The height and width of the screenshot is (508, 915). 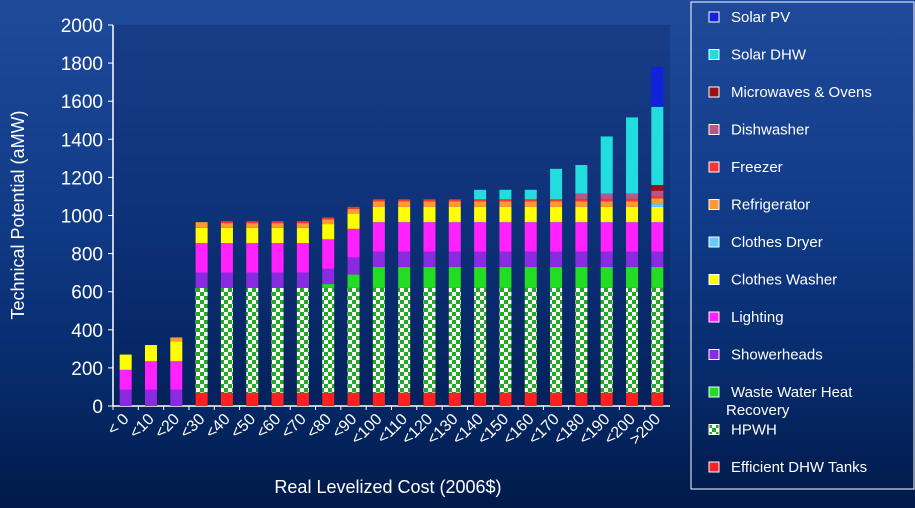 What do you see at coordinates (82, 64) in the screenshot?
I see `y-tick-label: 1800` at bounding box center [82, 64].